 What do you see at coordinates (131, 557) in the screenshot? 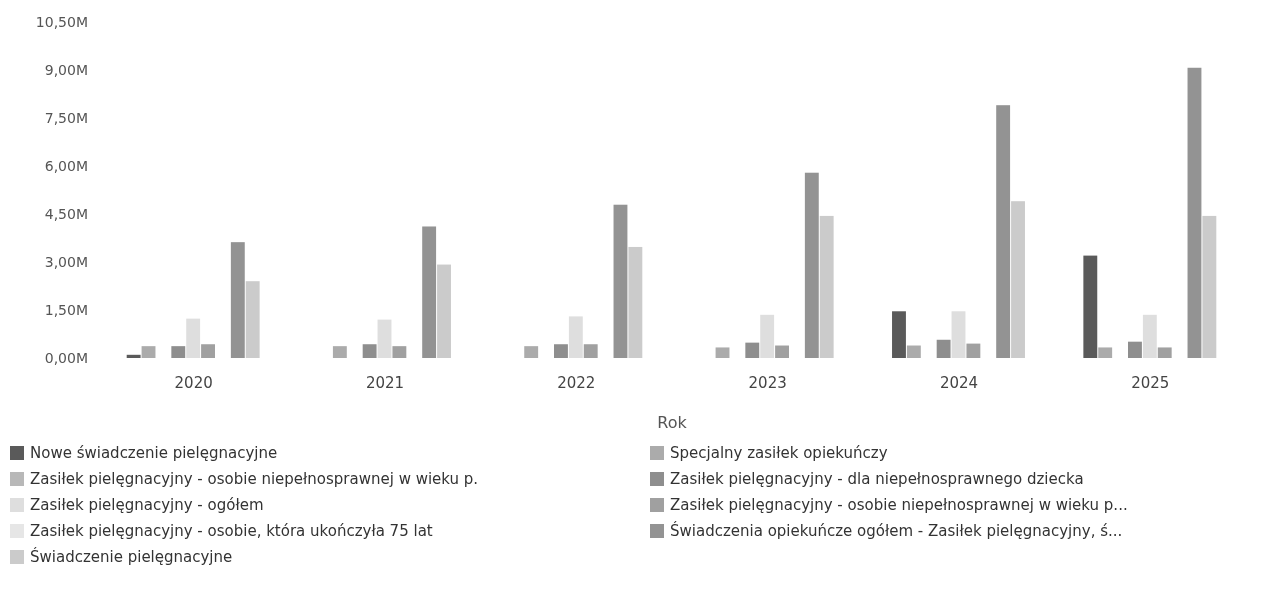
I see `legend-label: Świadczenie pielęgnacyjne` at bounding box center [131, 557].